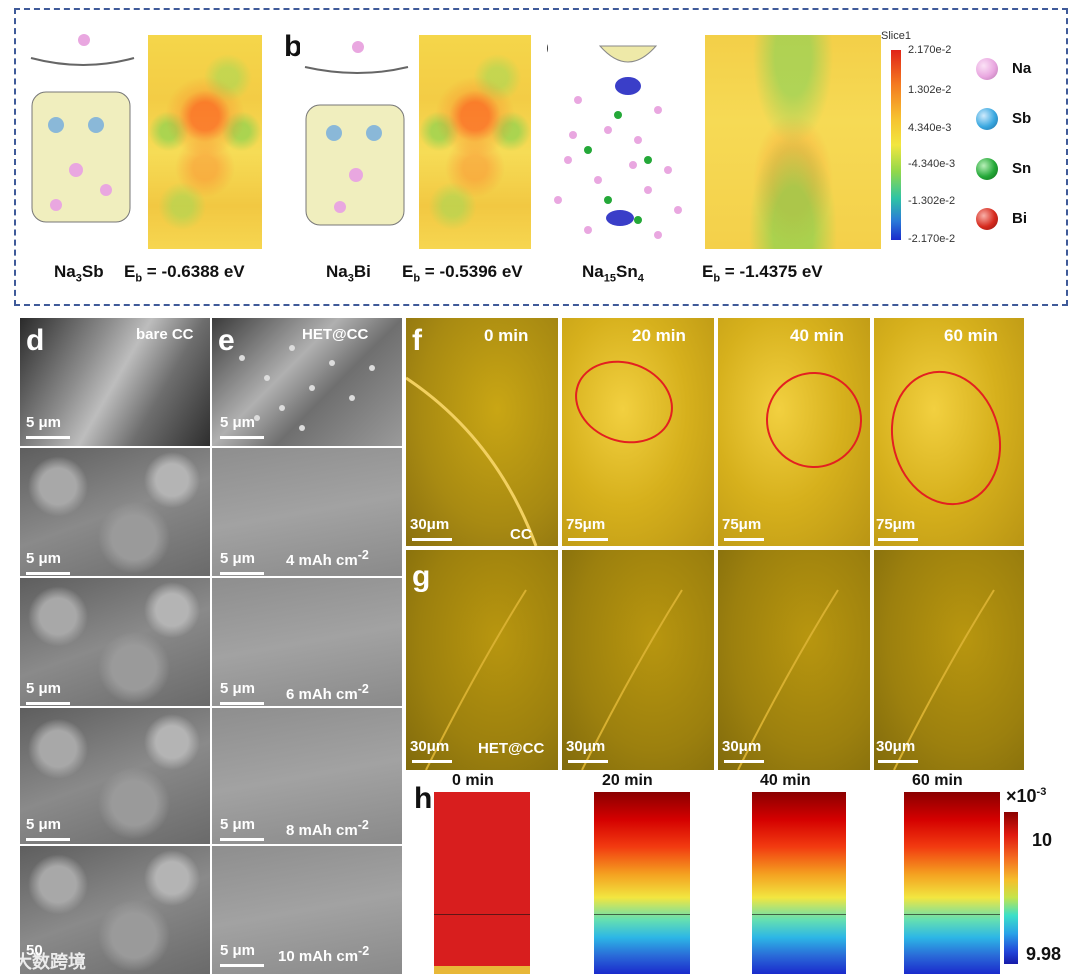  What do you see at coordinates (417, 340) in the screenshot?
I see `panel-f-label: f` at bounding box center [417, 340].